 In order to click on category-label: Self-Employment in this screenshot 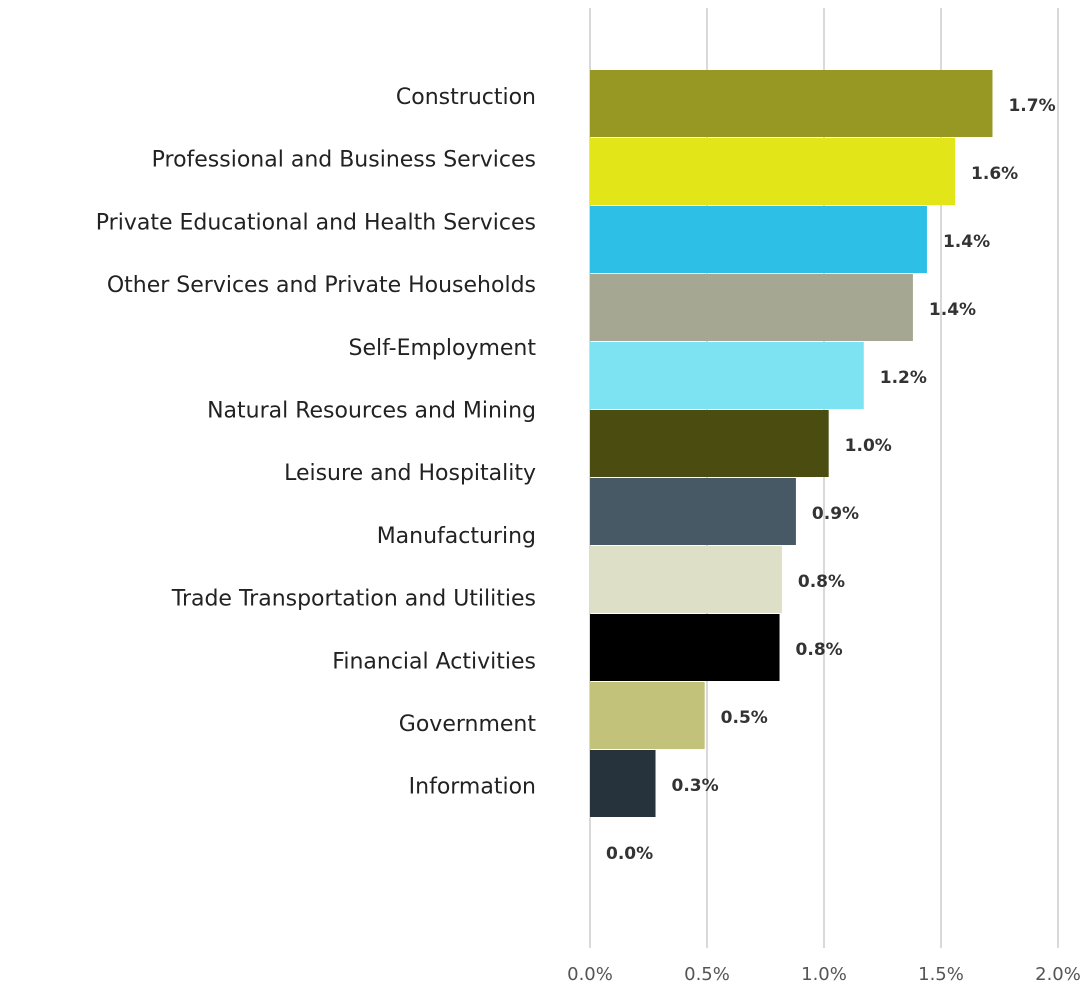, I will do `click(442, 348)`.